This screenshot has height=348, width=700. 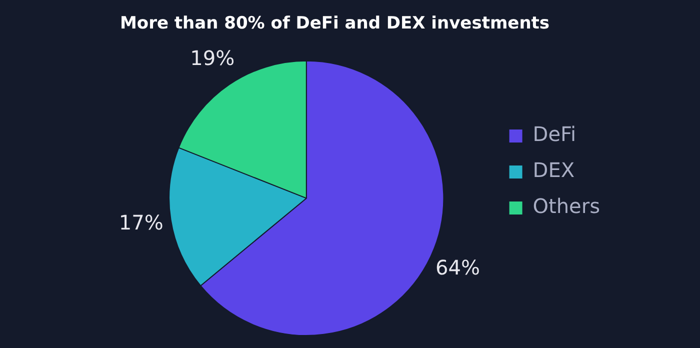 What do you see at coordinates (566, 206) in the screenshot?
I see `legend-label: Others` at bounding box center [566, 206].